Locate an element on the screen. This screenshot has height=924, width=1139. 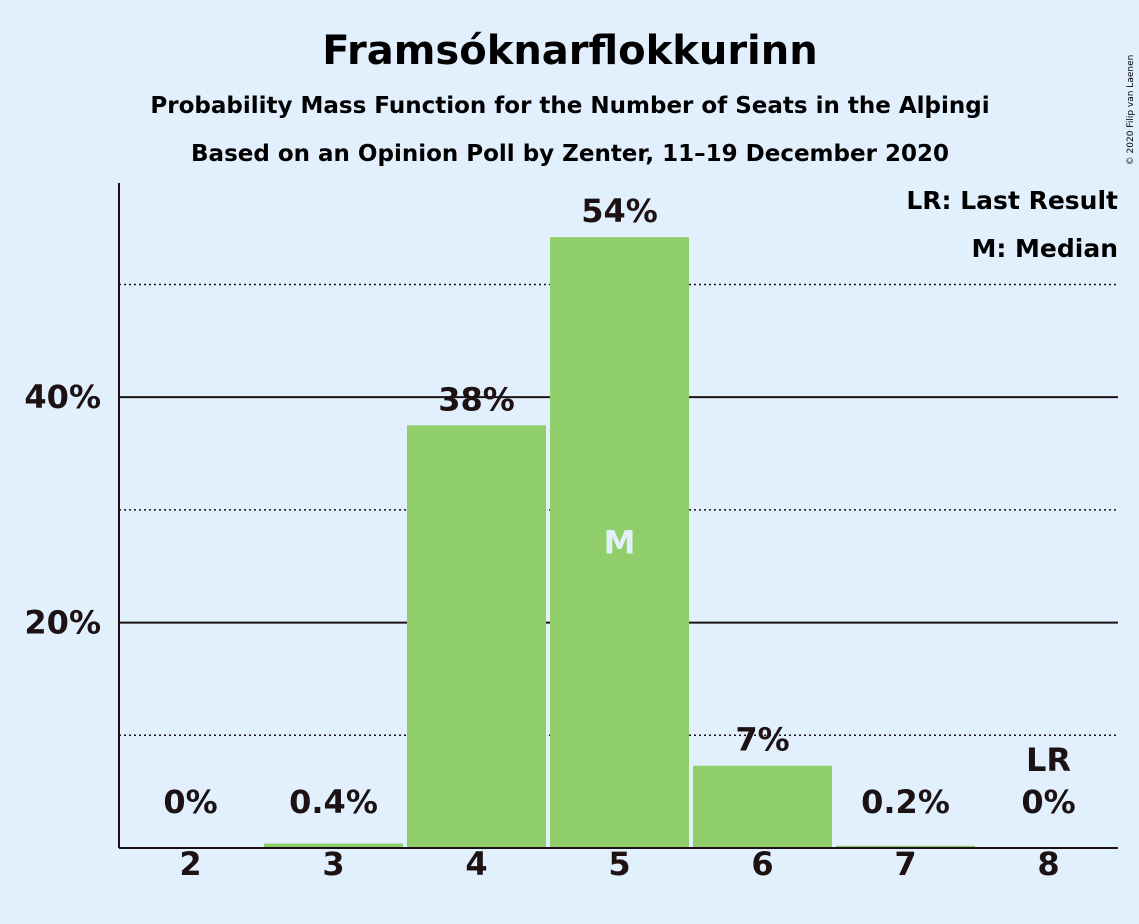
y-tick-label: 40% is located at coordinates (62, 397).